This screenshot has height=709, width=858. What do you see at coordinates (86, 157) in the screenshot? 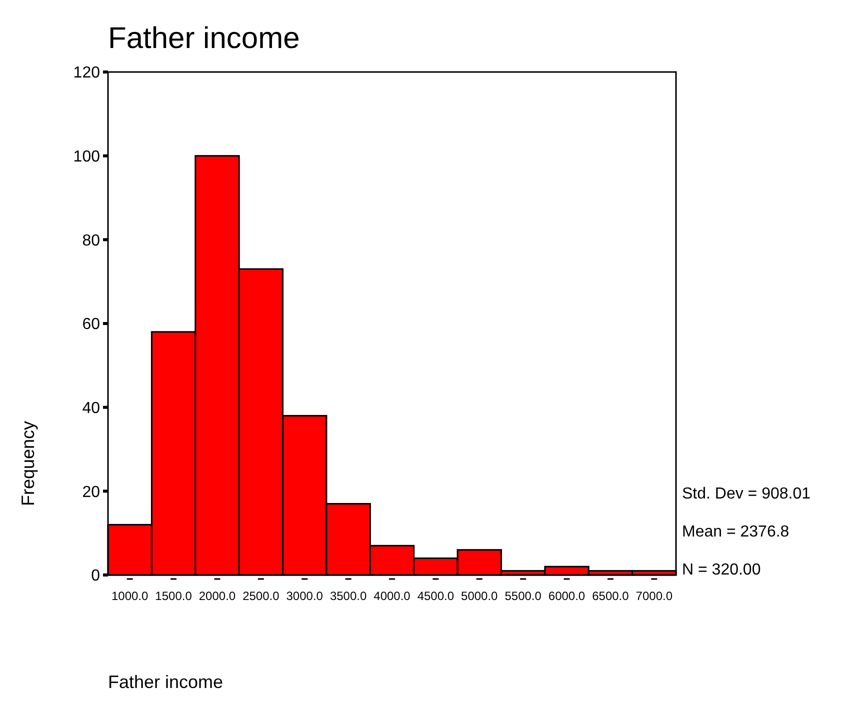
I see `y-tick-label: 100` at bounding box center [86, 157].